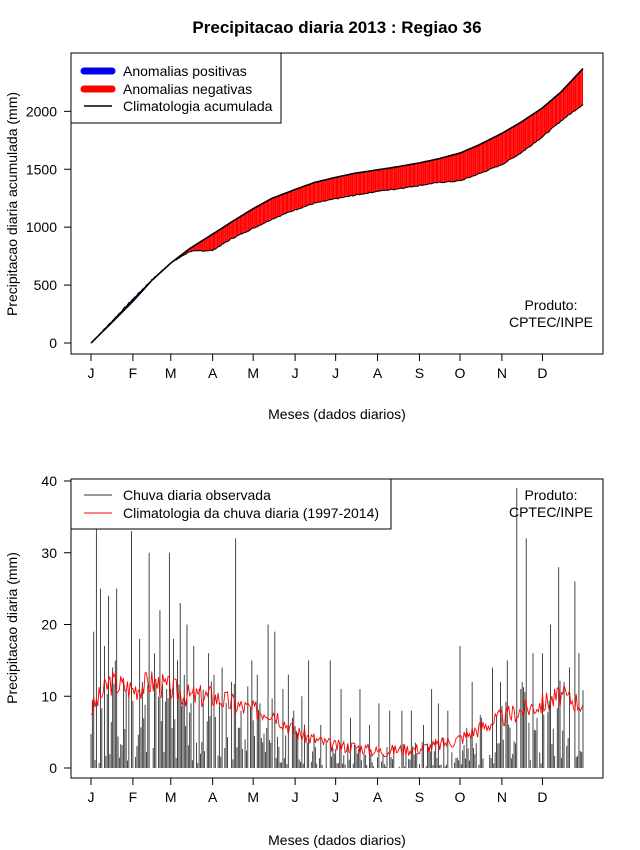 The image size is (640, 850). Describe the element at coordinates (542, 797) in the screenshot. I see `bottom-month-label: D` at that location.